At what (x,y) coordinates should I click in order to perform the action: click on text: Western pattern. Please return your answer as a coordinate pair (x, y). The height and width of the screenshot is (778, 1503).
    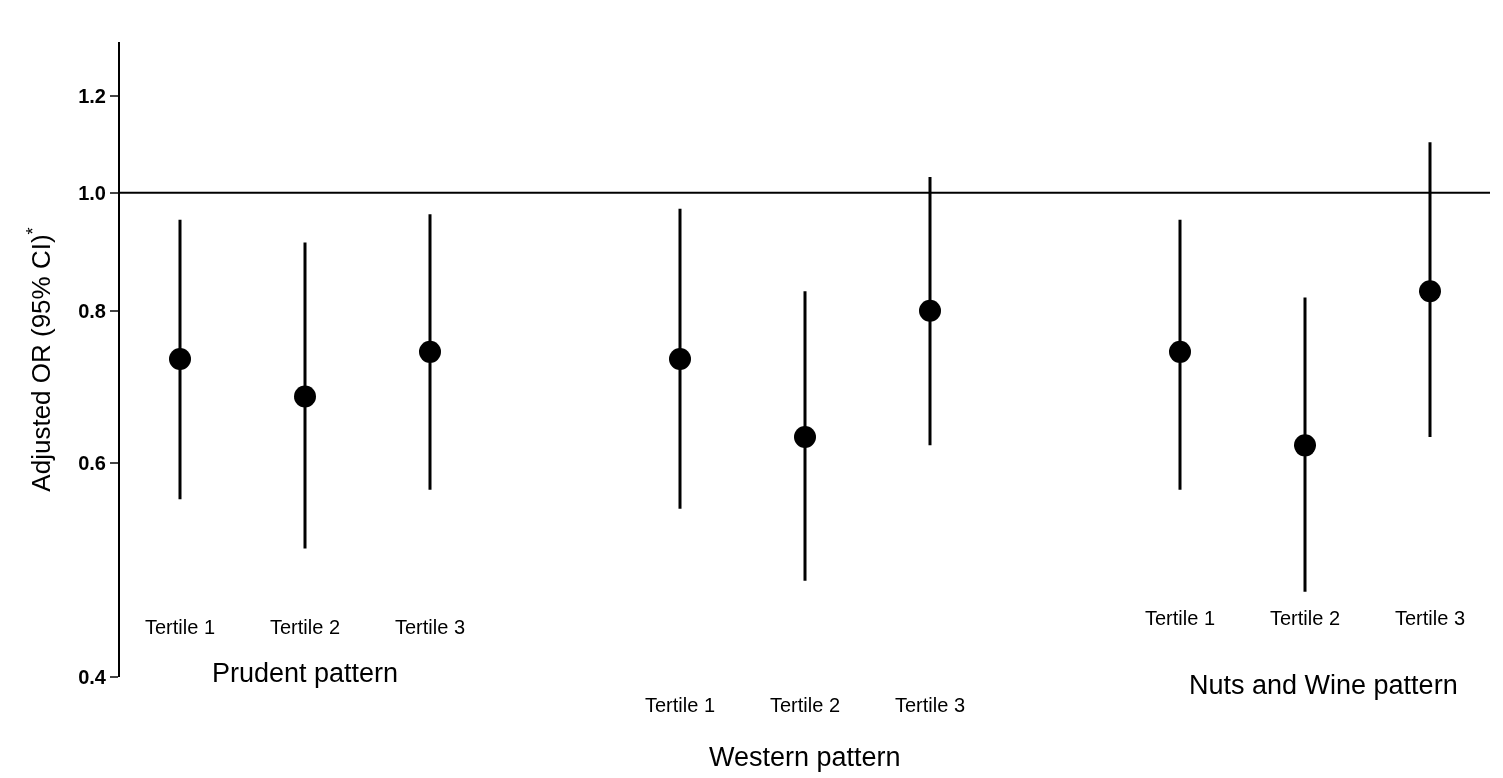
    Looking at the image, I should click on (805, 757).